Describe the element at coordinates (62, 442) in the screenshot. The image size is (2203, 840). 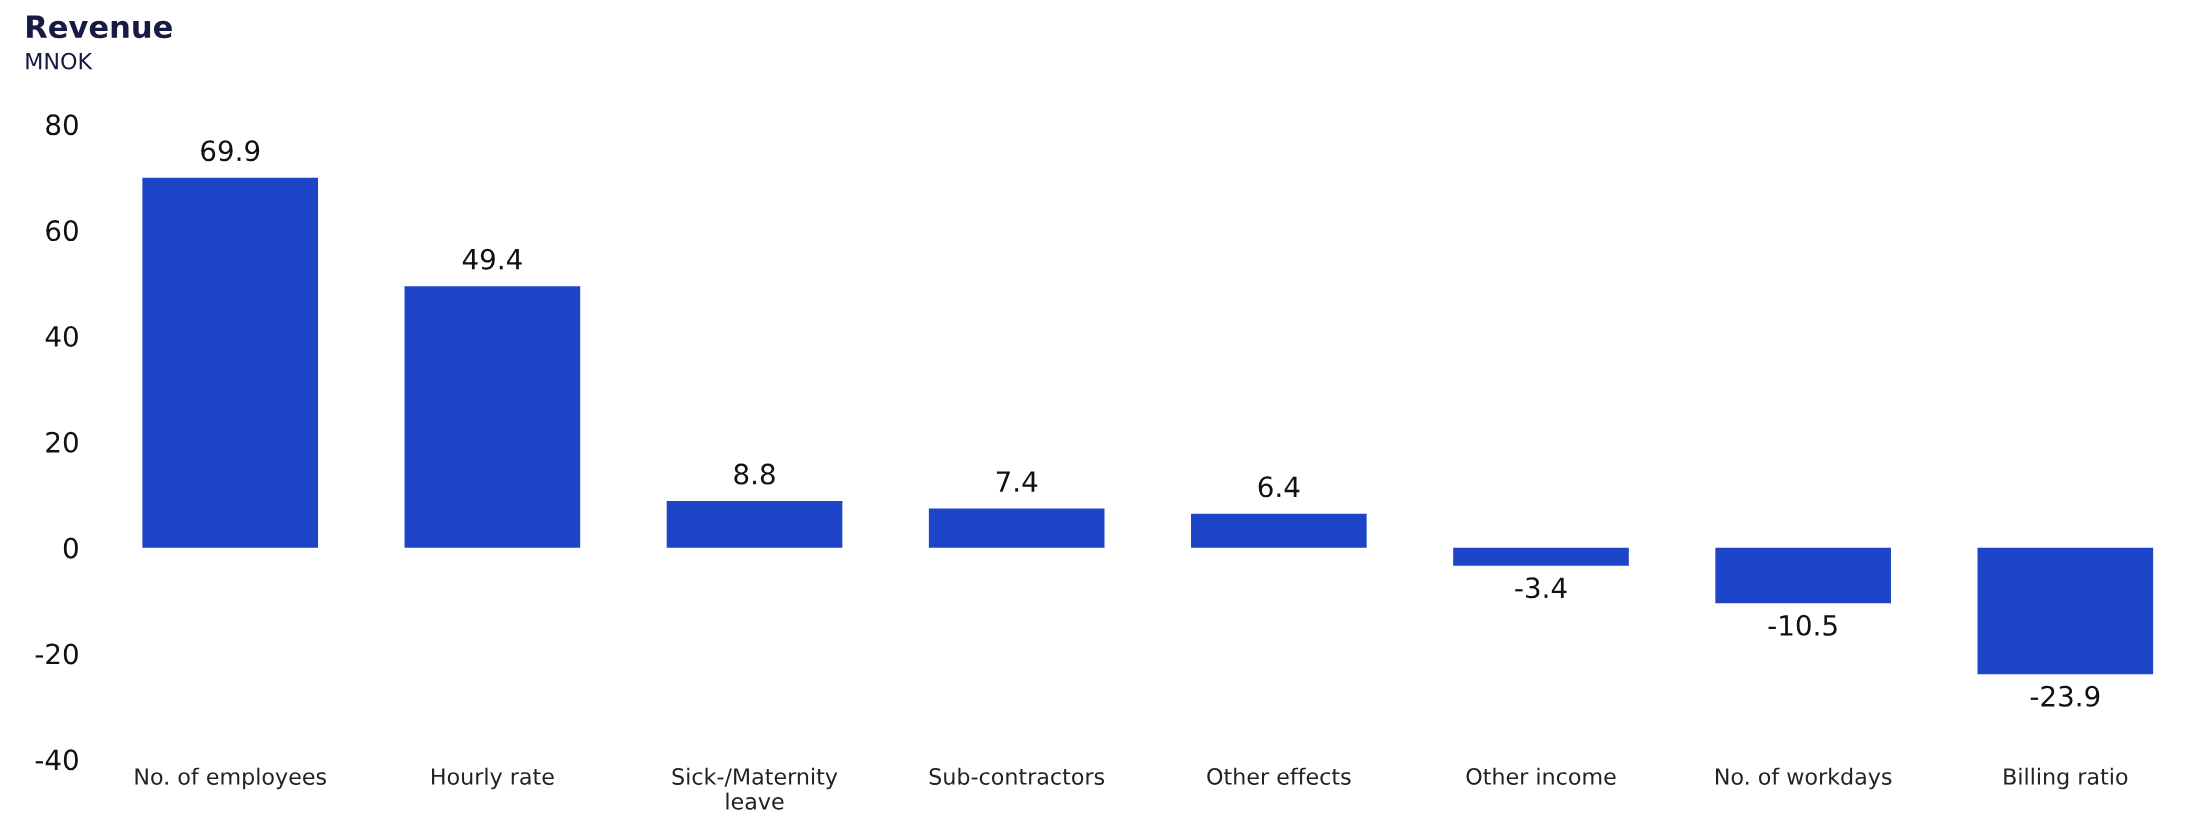
I see `y-tick-label: 20` at that location.